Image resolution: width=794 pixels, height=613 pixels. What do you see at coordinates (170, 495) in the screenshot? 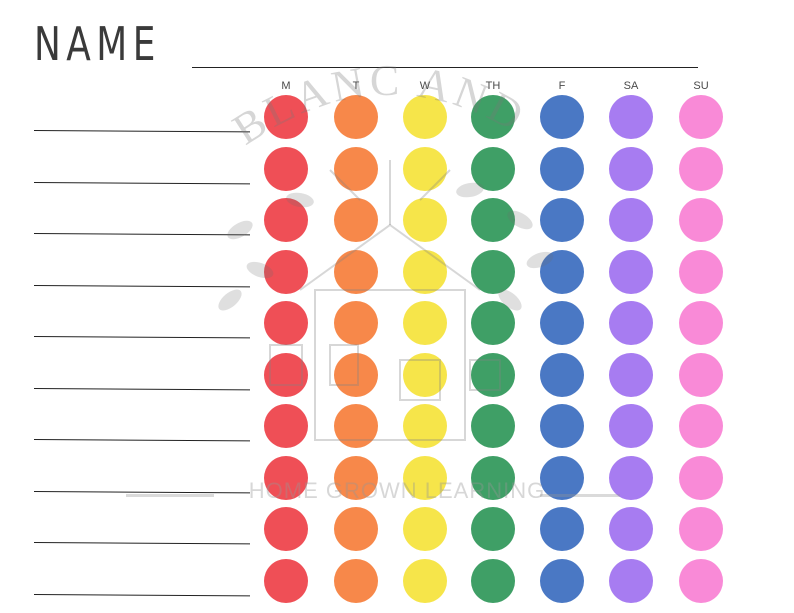
I see `watermark-rule-left` at bounding box center [170, 495].